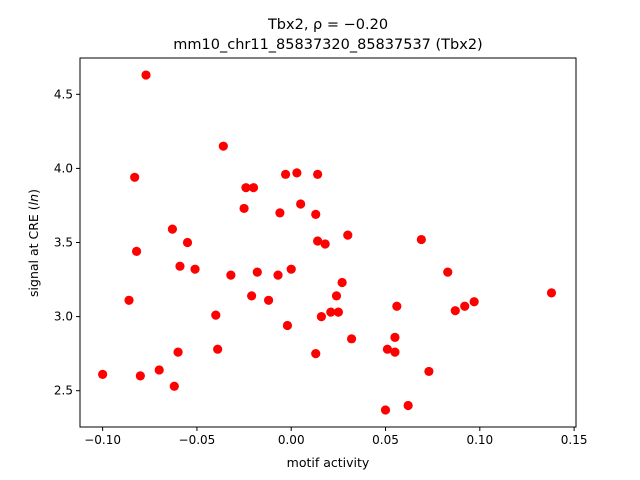 This screenshot has width=640, height=480. Describe the element at coordinates (574, 440) in the screenshot. I see `x-tick-label: 0.15` at that location.